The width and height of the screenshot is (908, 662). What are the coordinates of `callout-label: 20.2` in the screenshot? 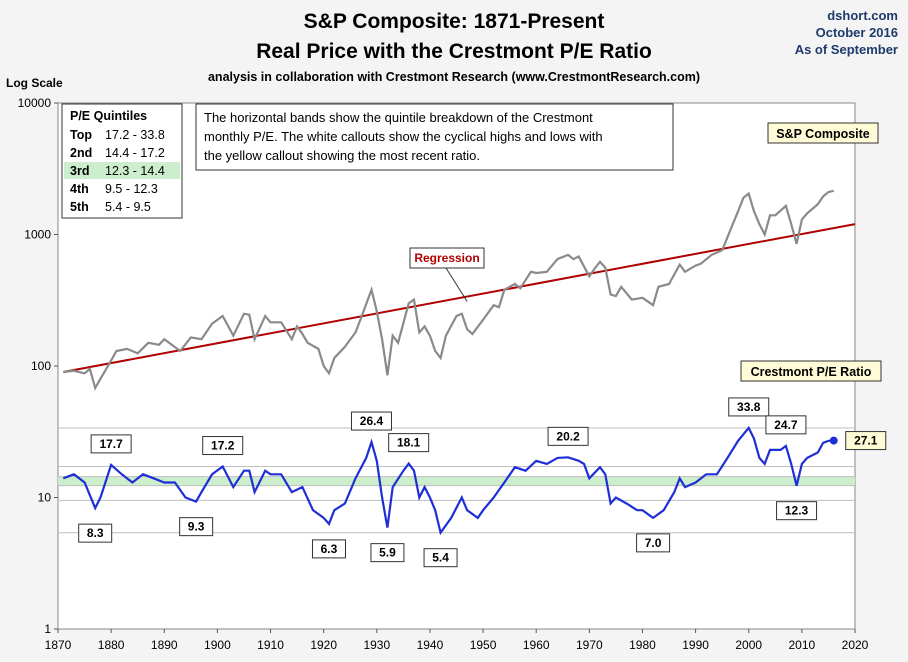 It's located at (568, 436).